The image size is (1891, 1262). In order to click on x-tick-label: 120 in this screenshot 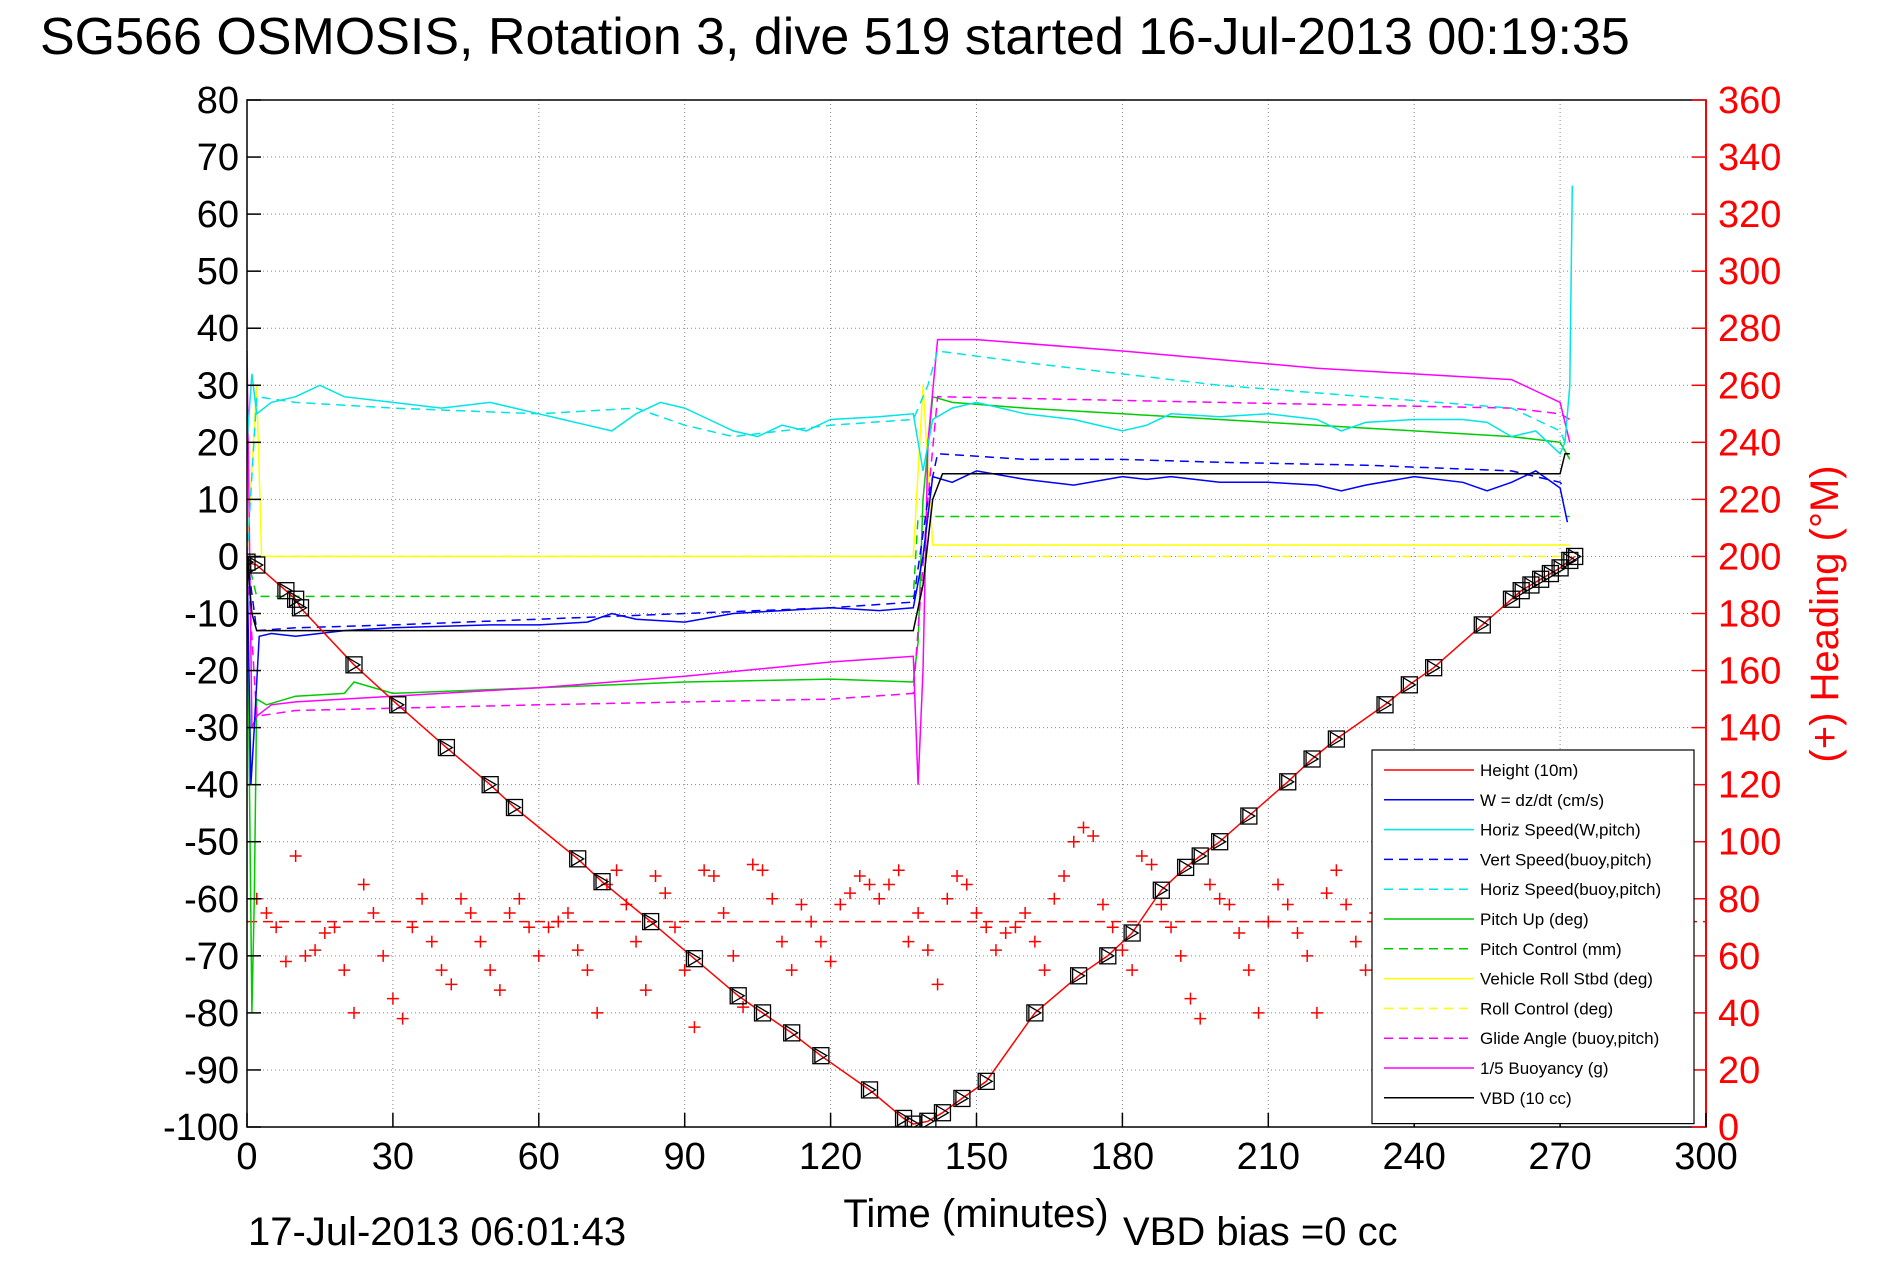, I will do `click(830, 1157)`.